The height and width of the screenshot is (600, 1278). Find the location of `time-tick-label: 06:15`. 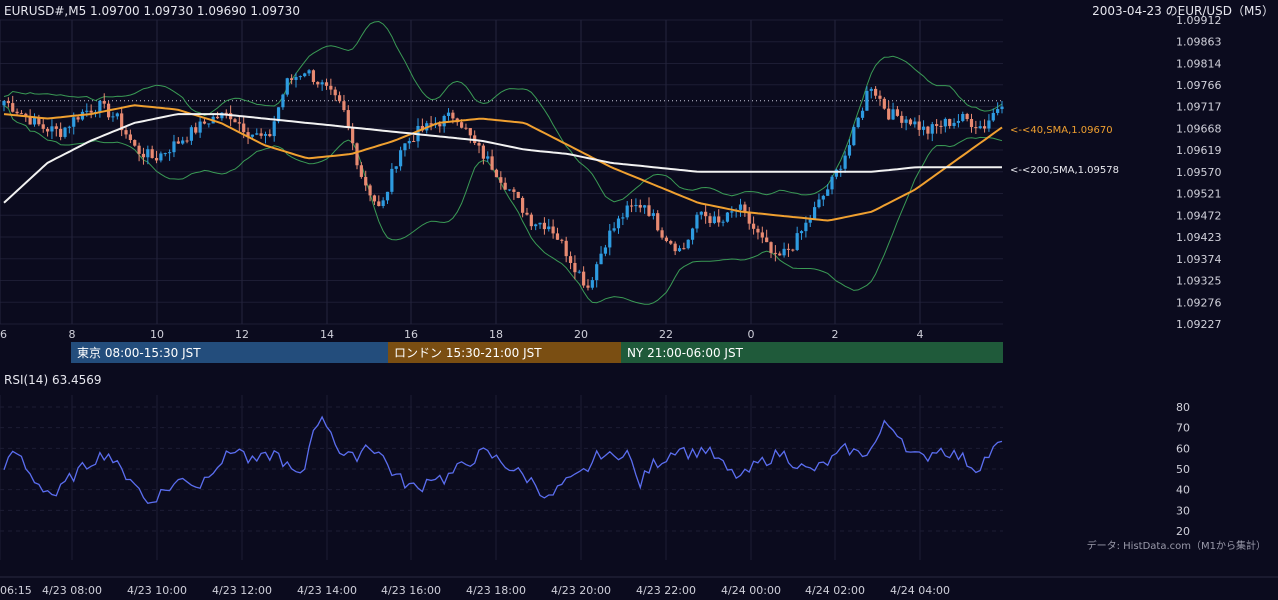

time-tick-label: 06:15 is located at coordinates (16, 590).